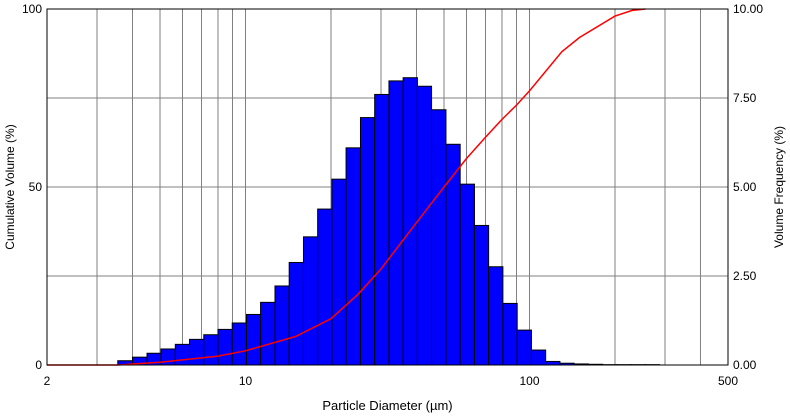  I want to click on x-axis-label: Particle Diameter (µm), so click(387, 405).